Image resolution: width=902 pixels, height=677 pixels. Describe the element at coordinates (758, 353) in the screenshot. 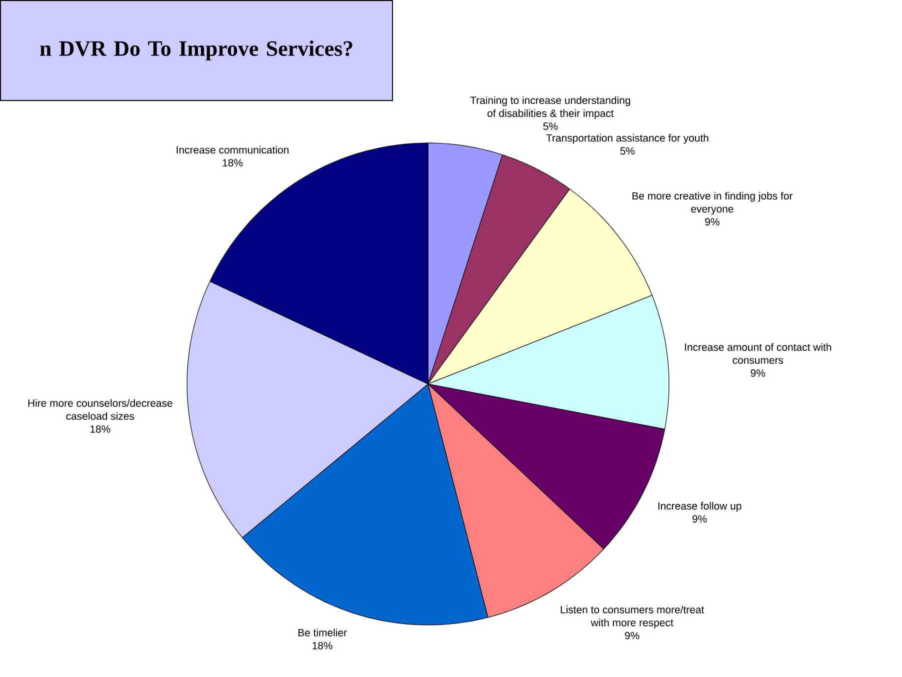

I see `slice-label: Increase amount of contact with consumers` at that location.